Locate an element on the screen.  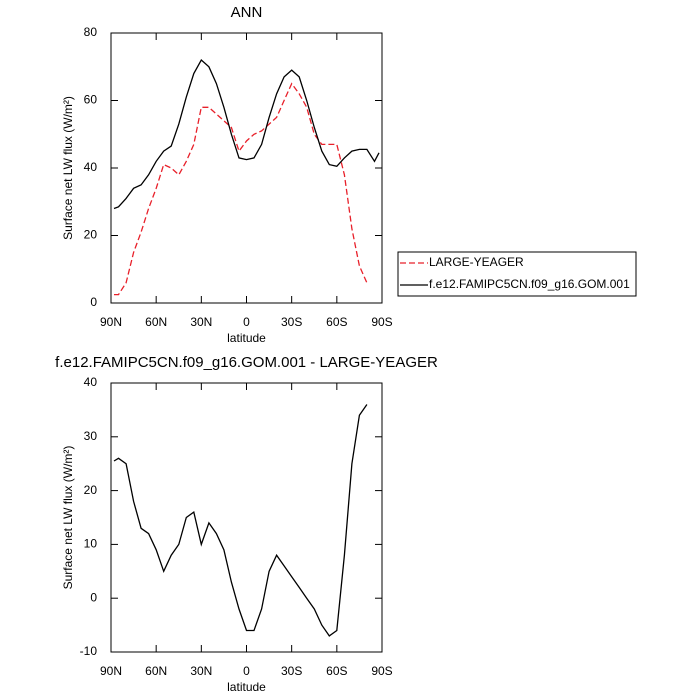
legend-box is located at coordinates (517, 274).